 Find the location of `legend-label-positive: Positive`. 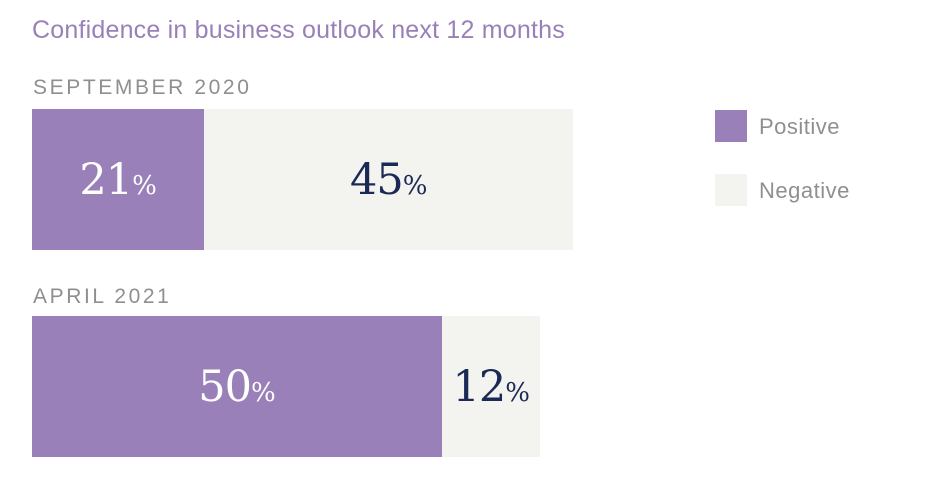

legend-label-positive: Positive is located at coordinates (800, 126).